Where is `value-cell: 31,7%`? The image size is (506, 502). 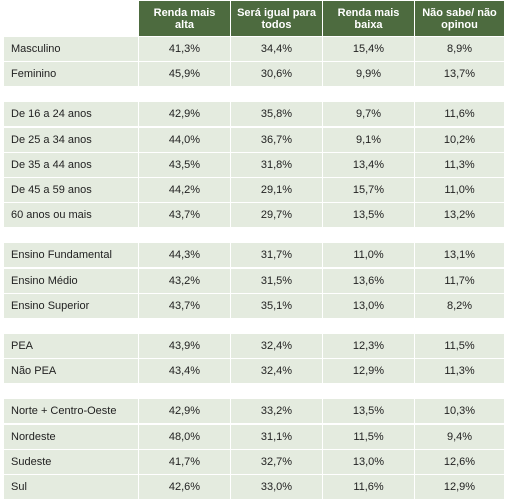
value-cell: 31,7% is located at coordinates (276, 255).